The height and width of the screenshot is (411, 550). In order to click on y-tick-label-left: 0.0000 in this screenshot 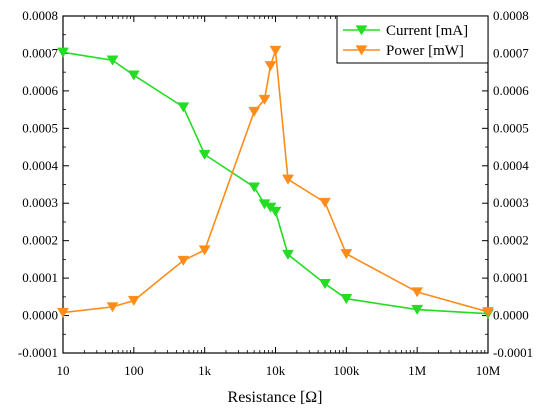, I will do `click(40, 315)`.